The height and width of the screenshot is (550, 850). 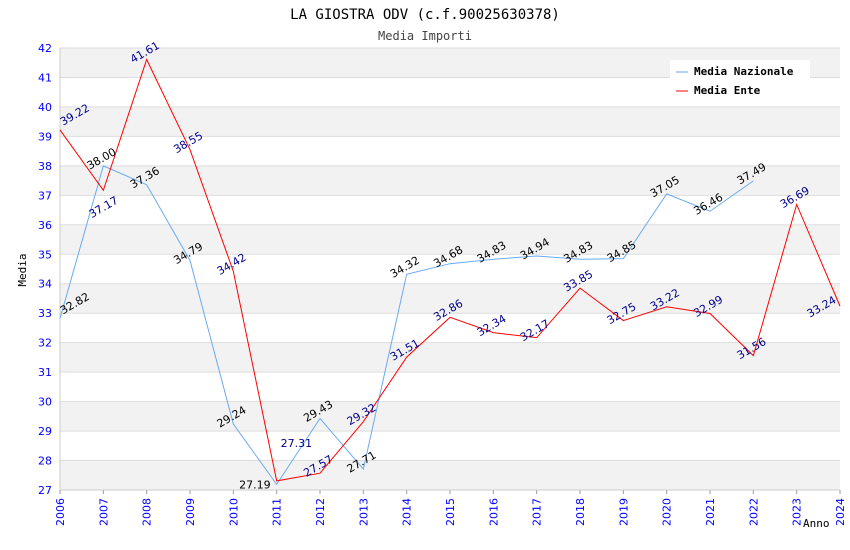 What do you see at coordinates (103, 512) in the screenshot?
I see `x-tick-label: 2007` at bounding box center [103, 512].